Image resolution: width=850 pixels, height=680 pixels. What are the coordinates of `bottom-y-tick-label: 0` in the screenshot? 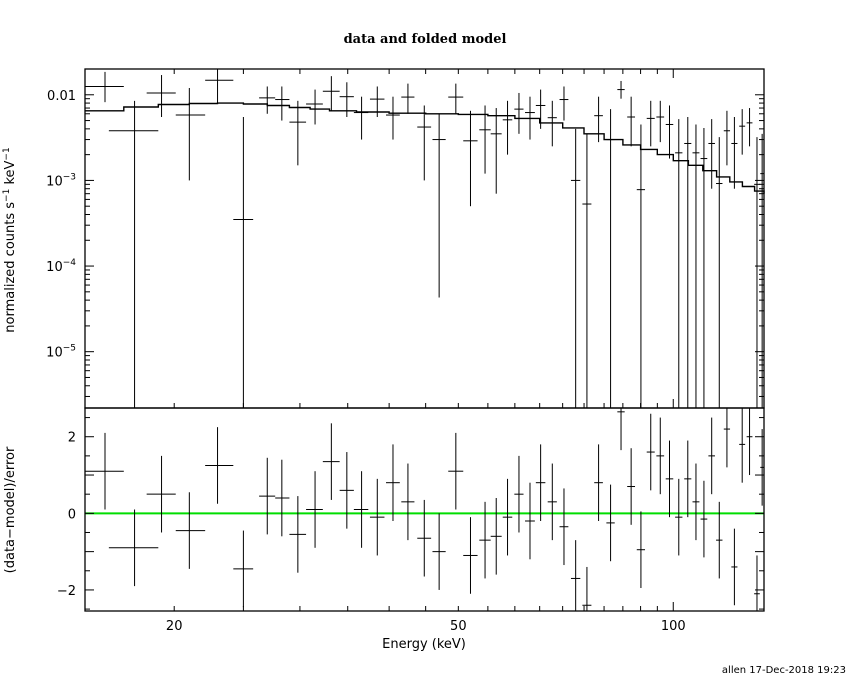 It's located at (72, 514).